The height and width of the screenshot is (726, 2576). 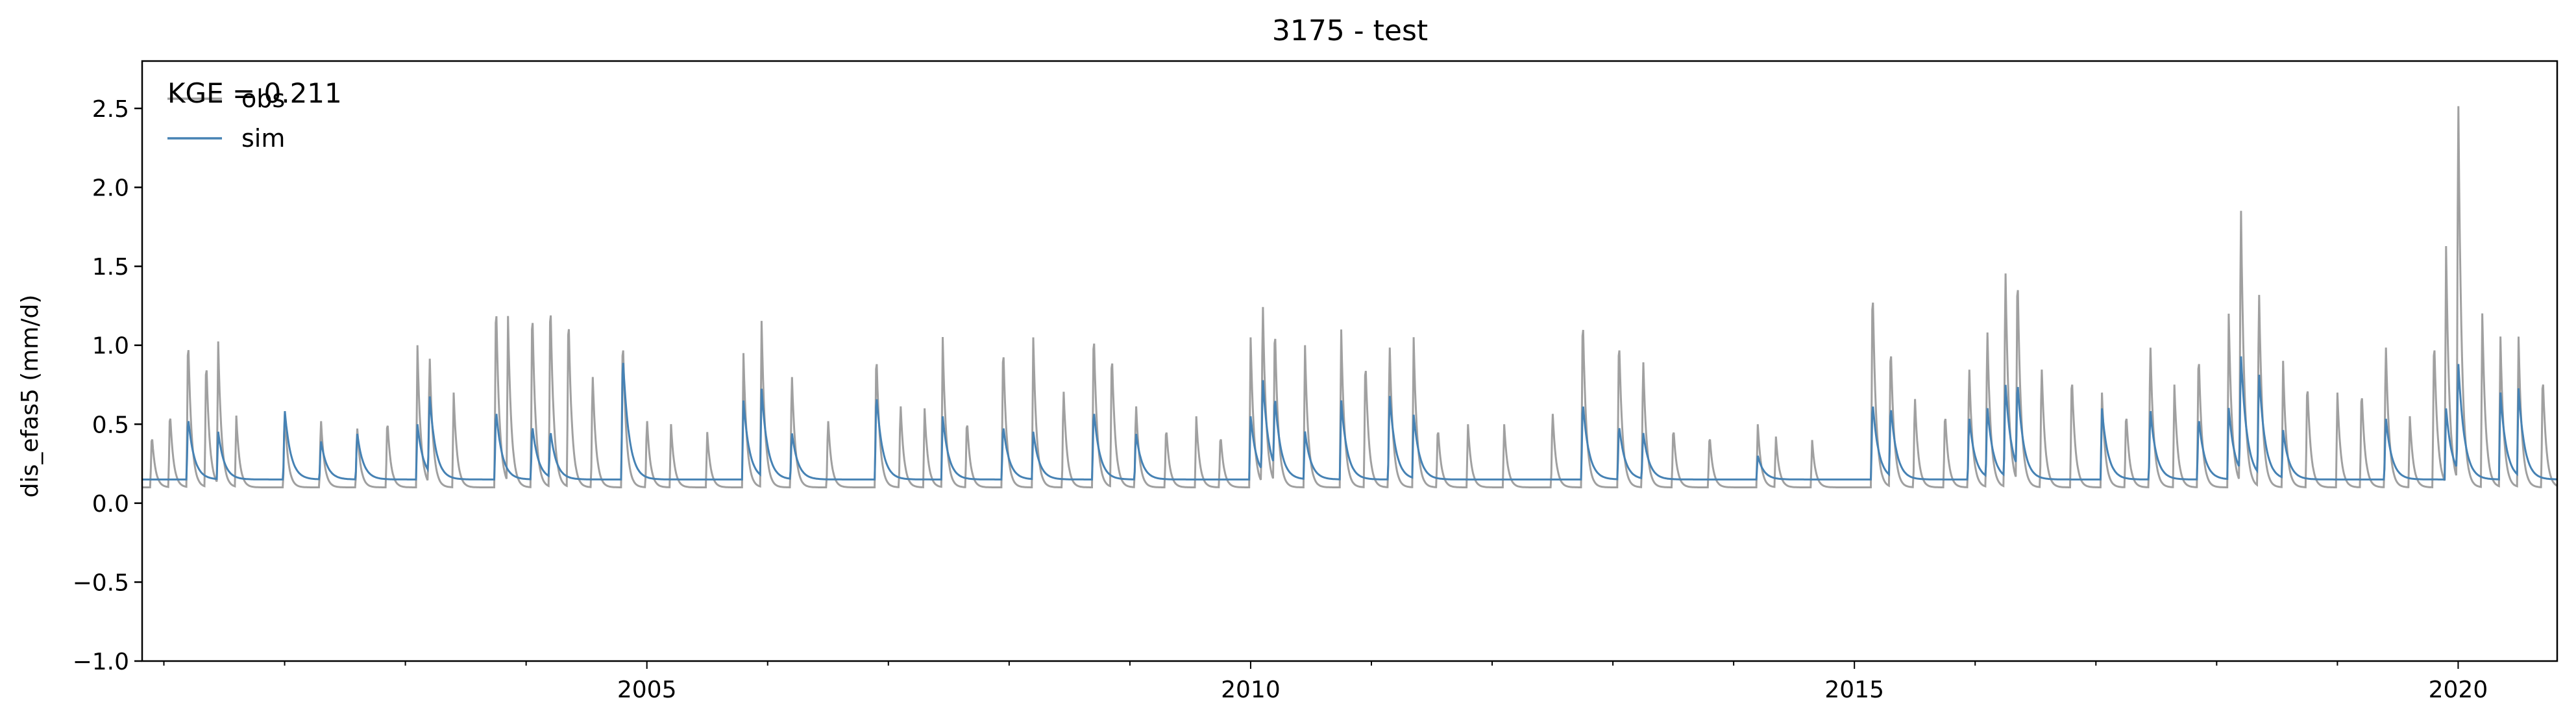 I want to click on y-tick-label: 2.0, so click(x=110, y=188).